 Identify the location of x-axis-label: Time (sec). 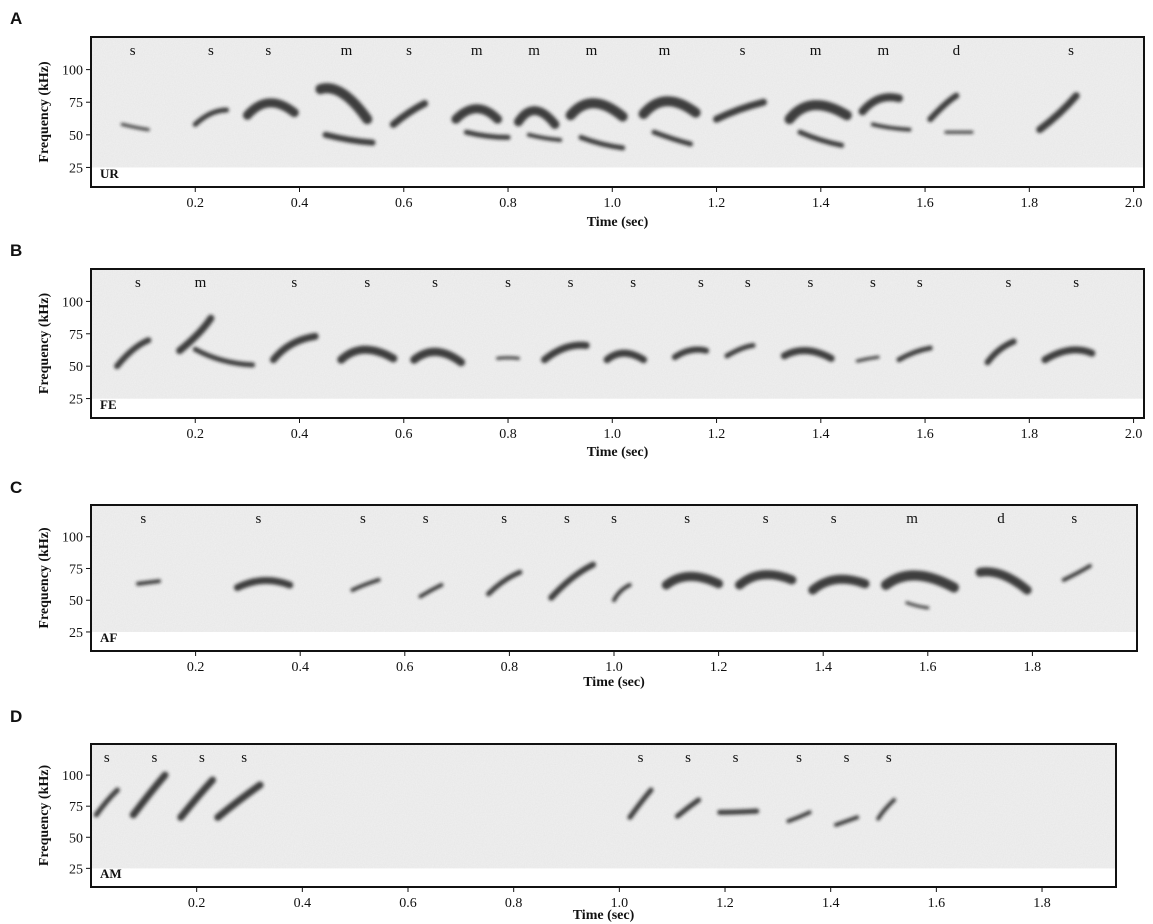
(614, 682).